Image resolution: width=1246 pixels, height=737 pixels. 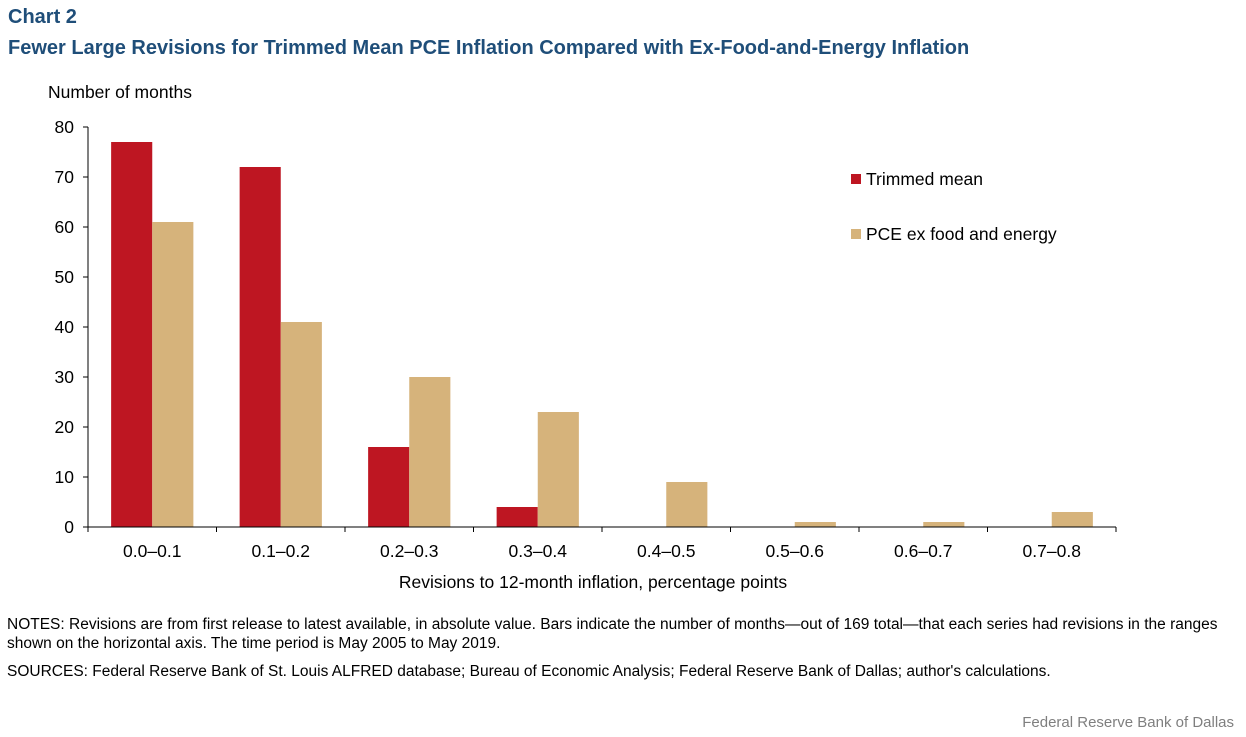 What do you see at coordinates (409, 551) in the screenshot?
I see `x-tick-label: 0.2–0.3` at bounding box center [409, 551].